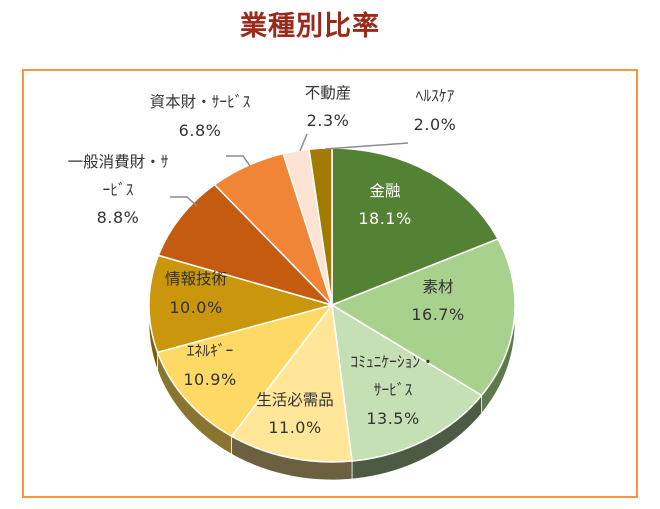 Image resolution: width=660 pixels, height=509 pixels. I want to click on slice-value-label: 10.0%, so click(195, 307).